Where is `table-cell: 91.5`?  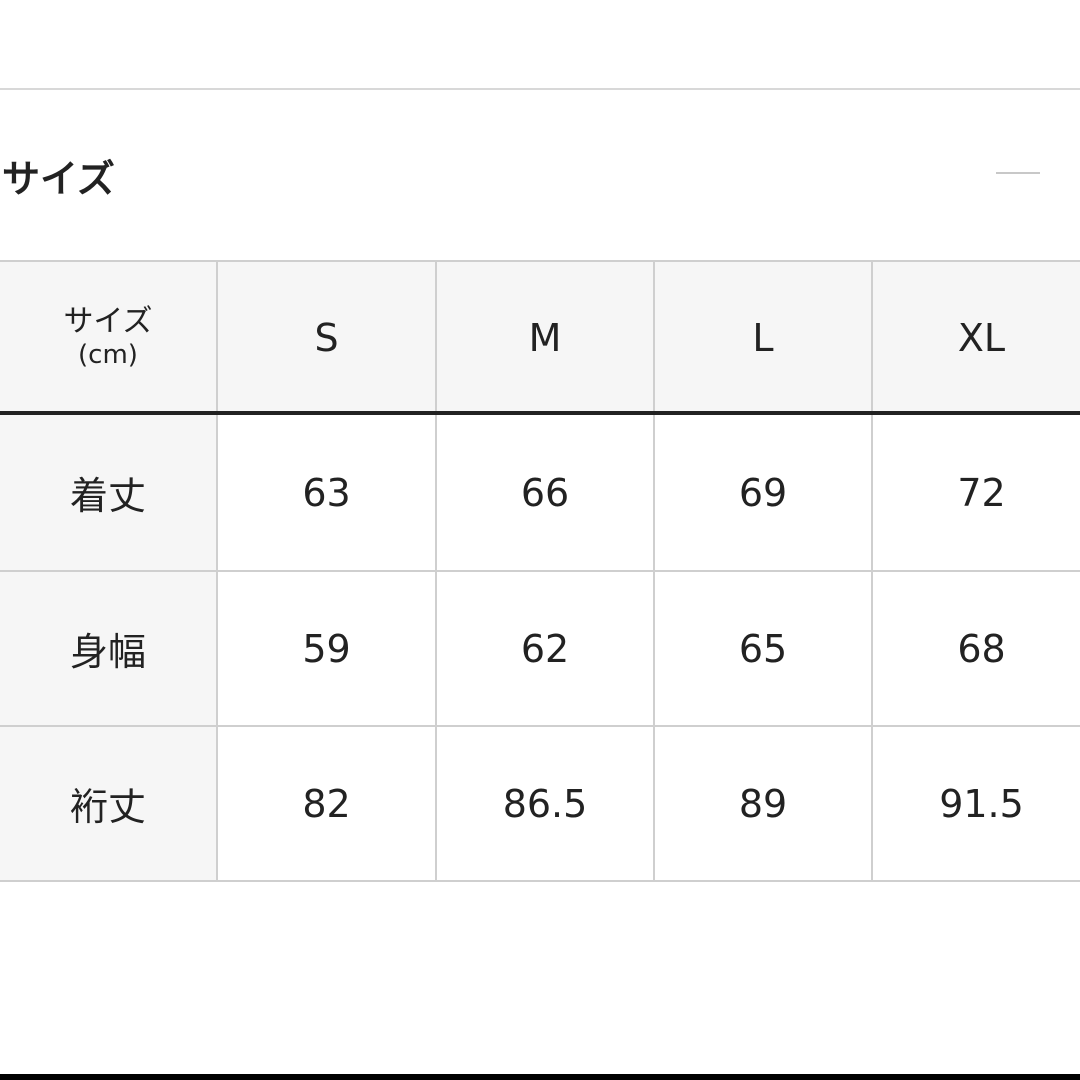 table-cell: 91.5 is located at coordinates (975, 803).